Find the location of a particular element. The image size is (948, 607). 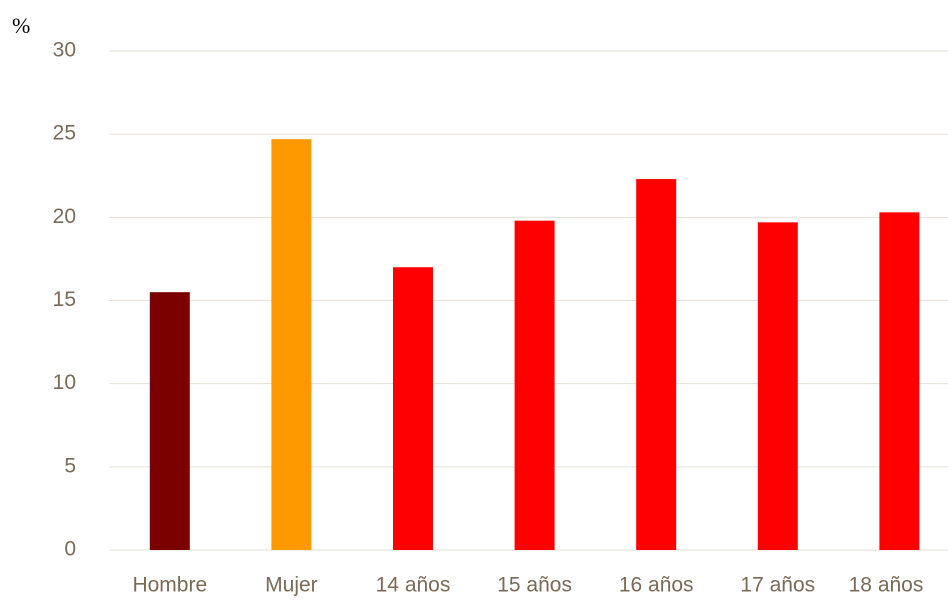

x-tick-label: Mujer is located at coordinates (291, 585).